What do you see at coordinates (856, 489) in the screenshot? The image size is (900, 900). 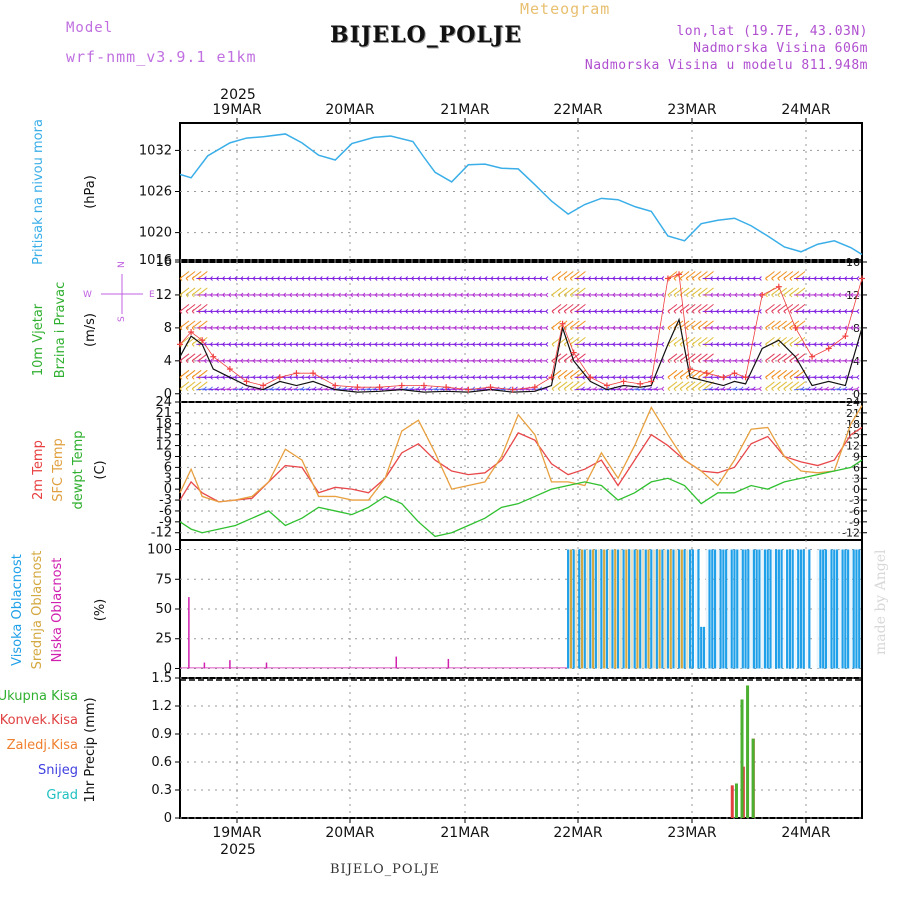 I see `ytick-right-label: 0` at bounding box center [856, 489].